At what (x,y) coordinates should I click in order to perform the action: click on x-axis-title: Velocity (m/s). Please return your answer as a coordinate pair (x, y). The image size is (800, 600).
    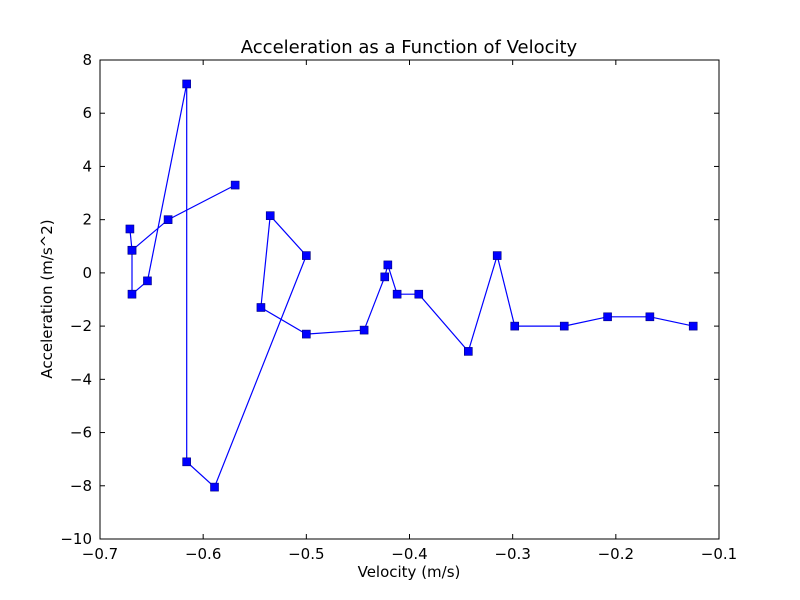
    Looking at the image, I should click on (409, 572).